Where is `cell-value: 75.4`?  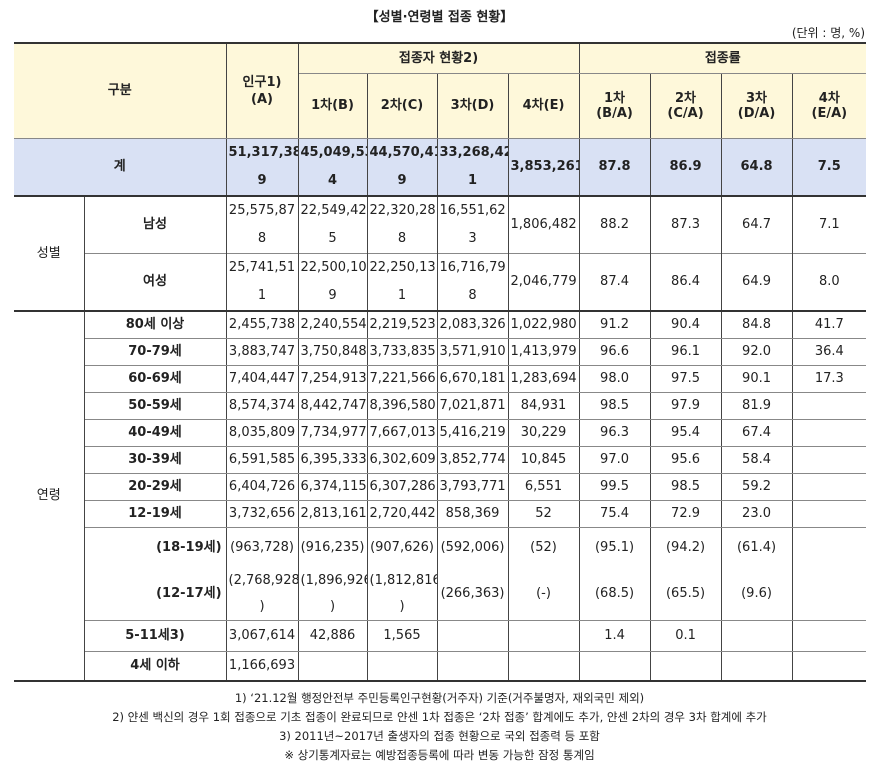
cell-value: 75.4 is located at coordinates (614, 514).